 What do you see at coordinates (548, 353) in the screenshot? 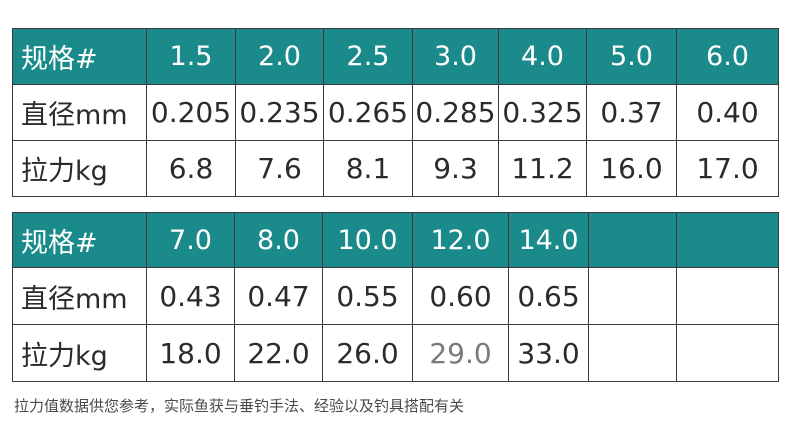
I see `tension-cell: 33.0` at bounding box center [548, 353].